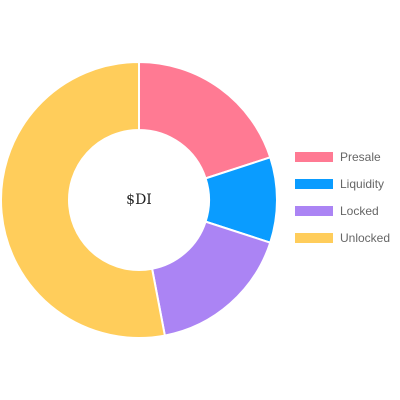  I want to click on center-label: $DI, so click(139, 200).